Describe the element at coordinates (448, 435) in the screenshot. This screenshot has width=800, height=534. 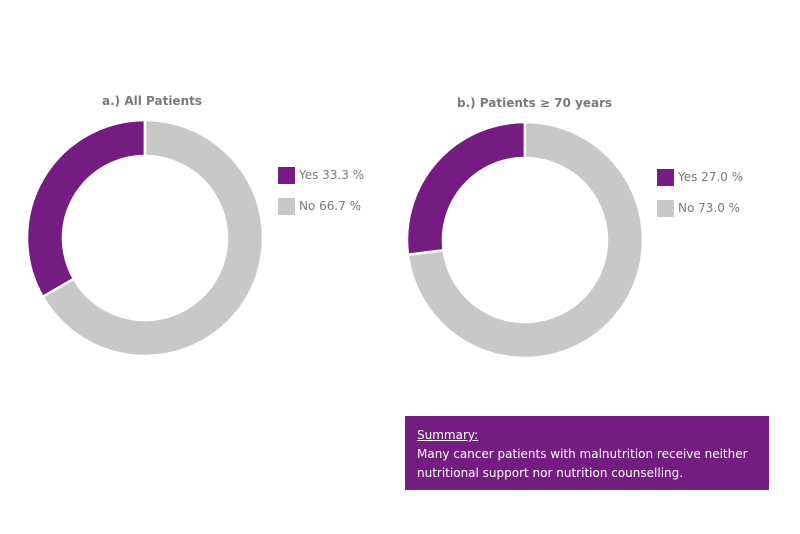
I see `summary-title: Summary:` at that location.